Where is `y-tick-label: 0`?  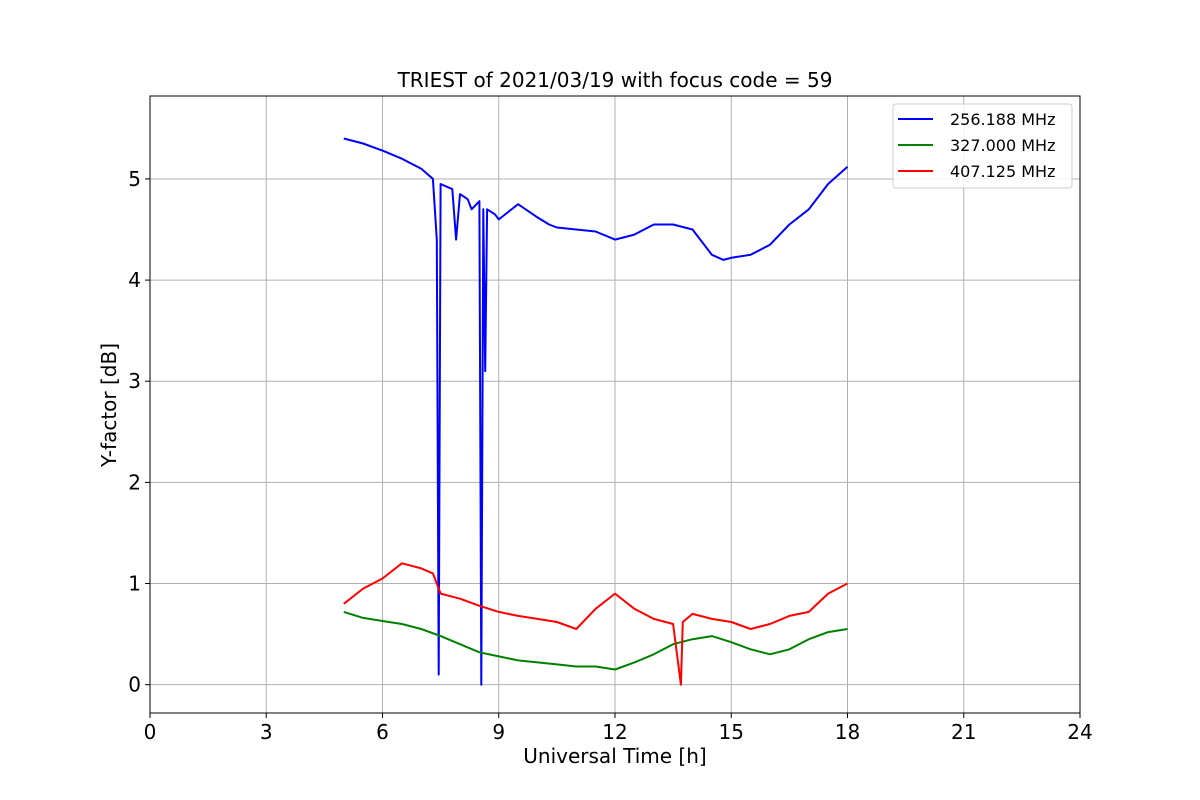
y-tick-label: 0 is located at coordinates (134, 685).